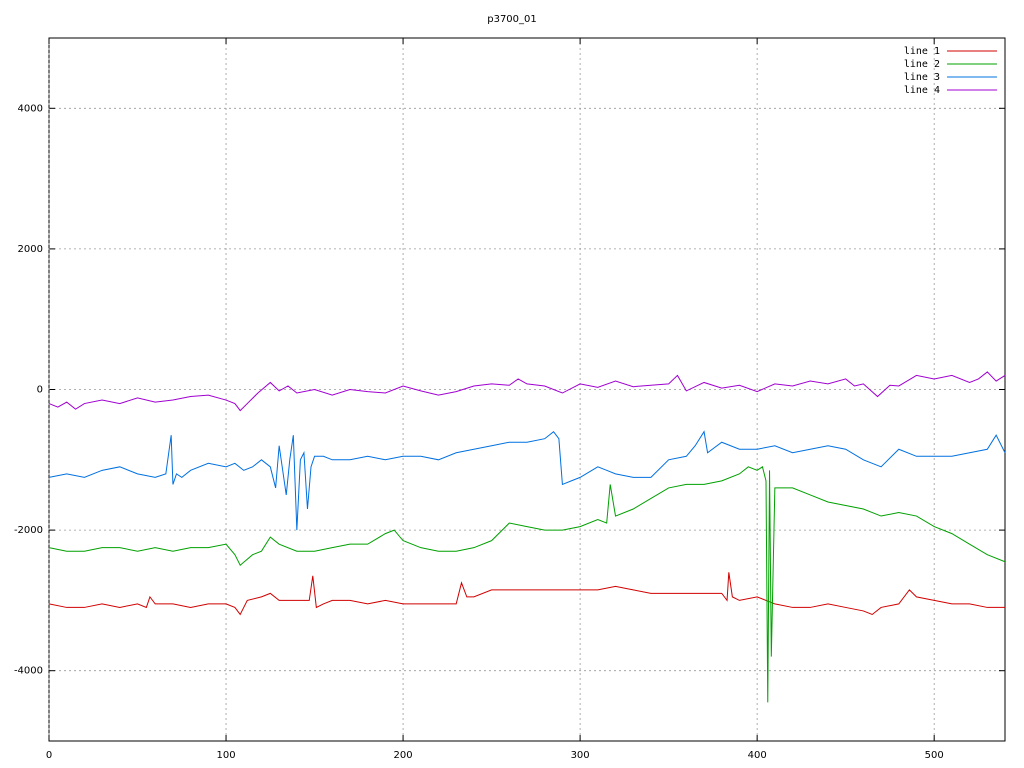 Image resolution: width=1024 pixels, height=768 pixels. I want to click on y-tick-label: -2000, so click(28, 530).